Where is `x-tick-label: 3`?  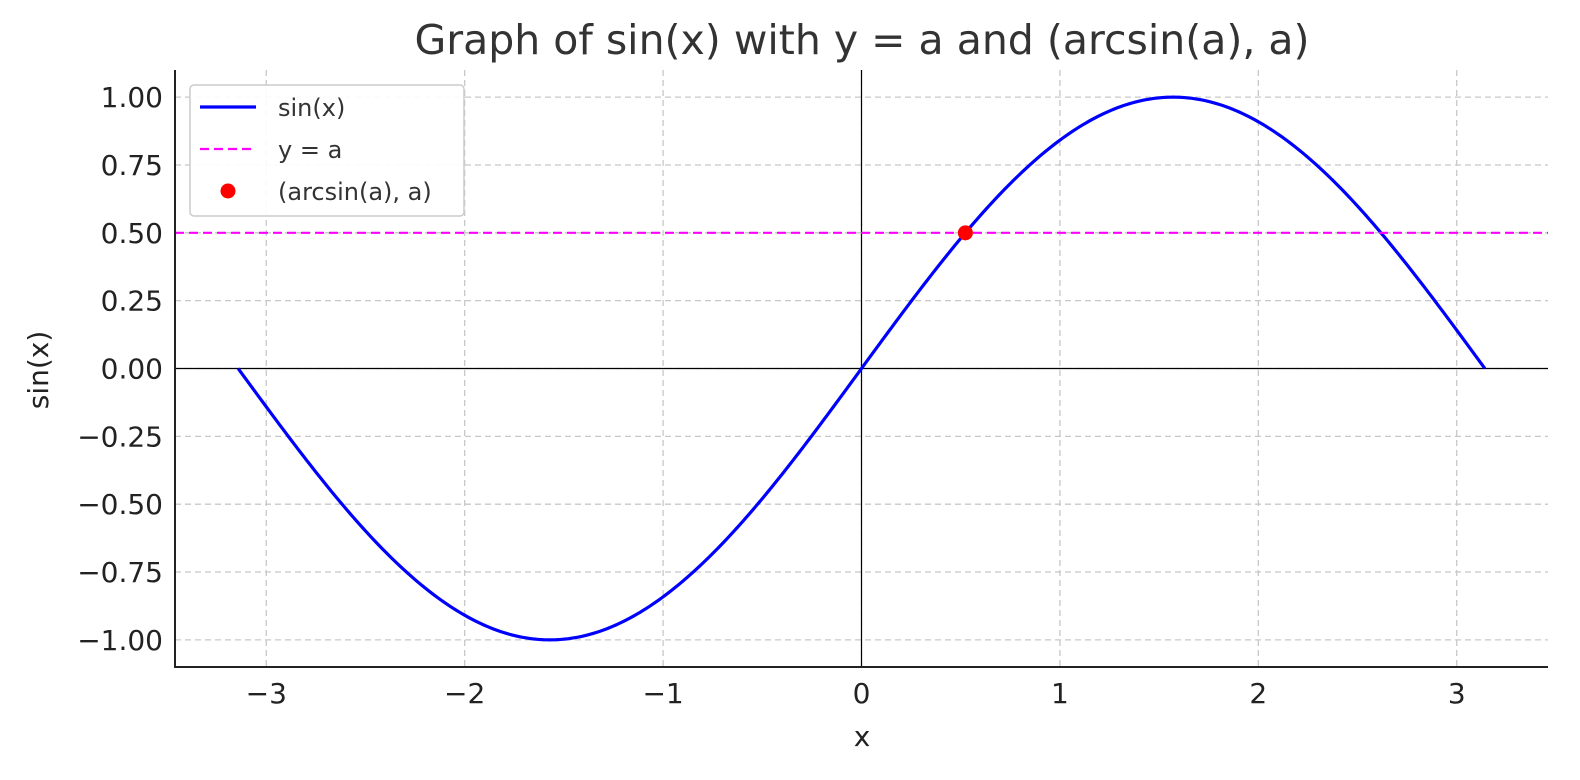
x-tick-label: 3 is located at coordinates (1457, 693).